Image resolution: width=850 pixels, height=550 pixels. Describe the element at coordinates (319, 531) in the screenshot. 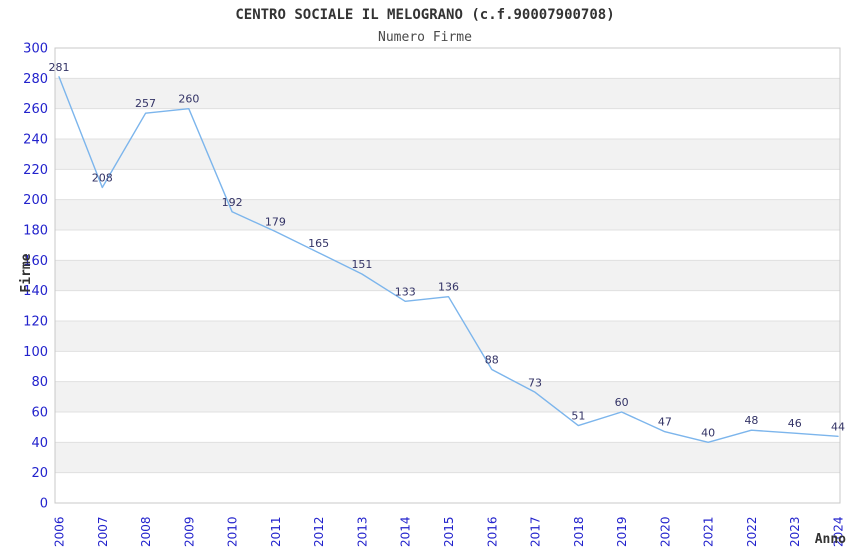

I see `x-tick-label: 2012` at that location.